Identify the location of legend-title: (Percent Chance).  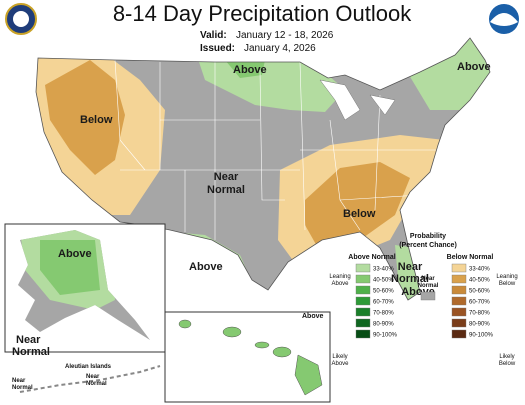
(428, 245).